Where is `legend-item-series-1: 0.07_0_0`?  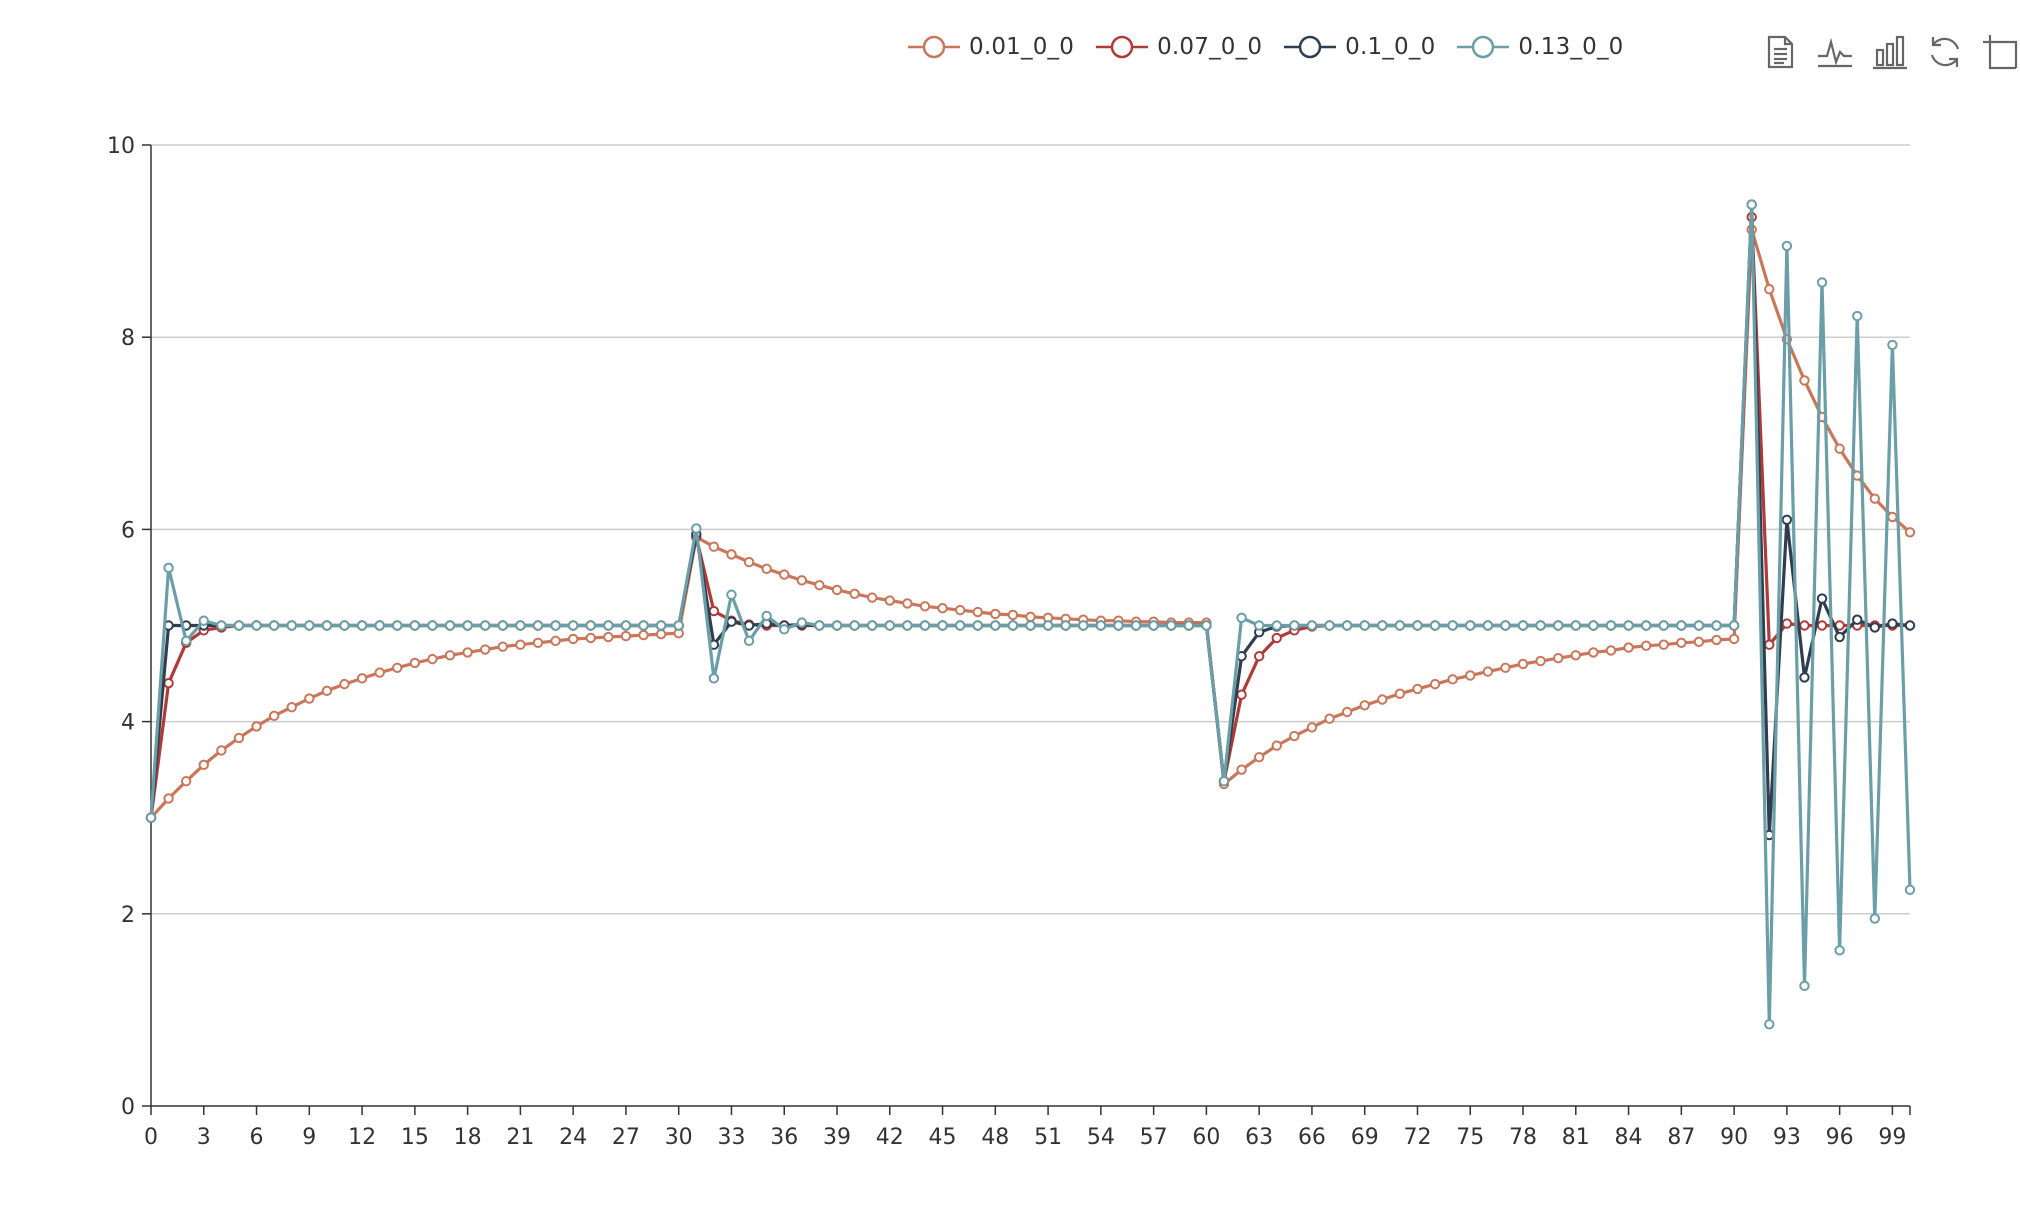 legend-item-series-1: 0.07_0_0 is located at coordinates (1179, 47).